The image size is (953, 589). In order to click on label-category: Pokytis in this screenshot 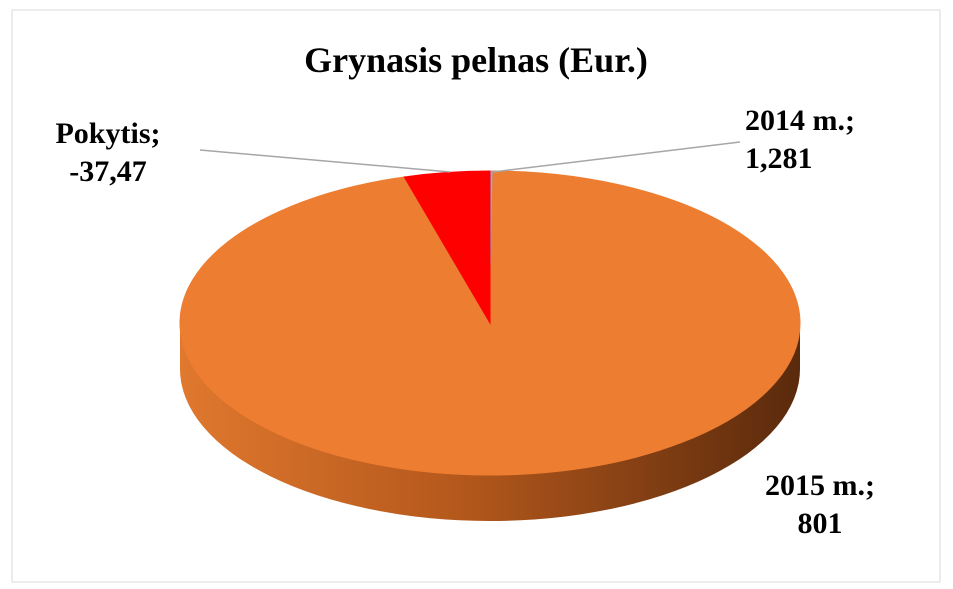, I will do `click(102, 133)`.